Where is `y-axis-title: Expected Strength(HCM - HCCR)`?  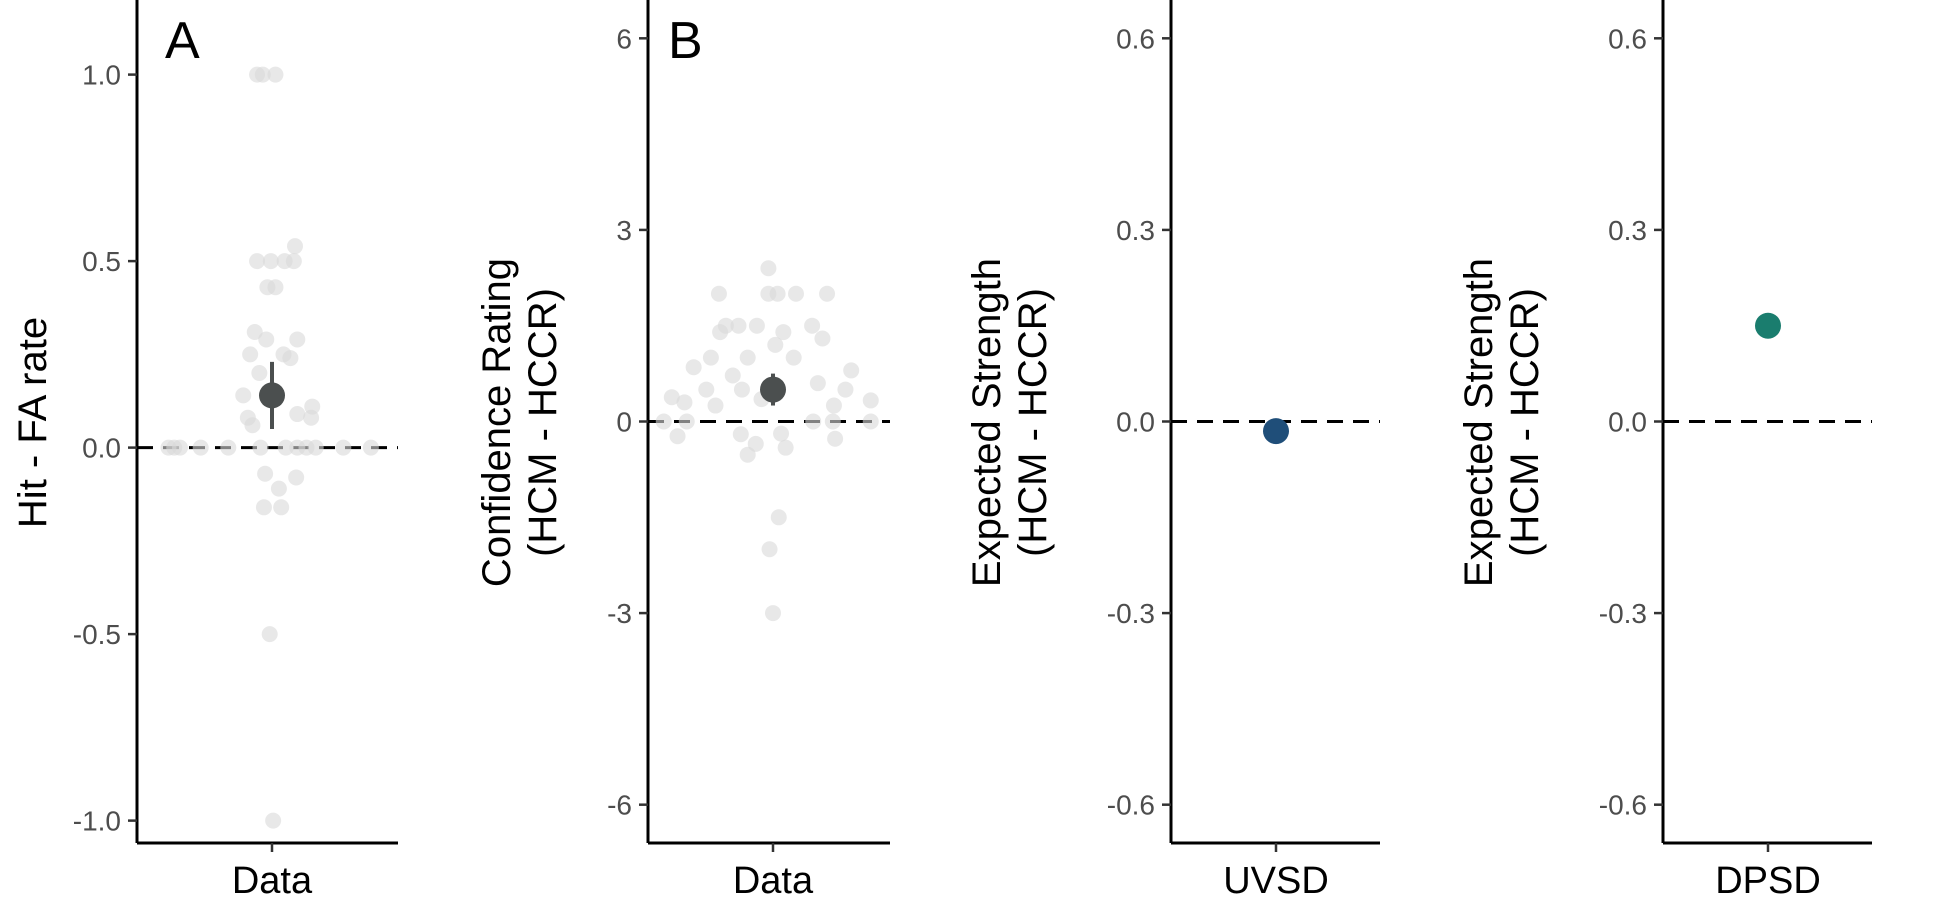
y-axis-title: Expected Strength(HCM - HCCR) is located at coordinates (1010, 422).